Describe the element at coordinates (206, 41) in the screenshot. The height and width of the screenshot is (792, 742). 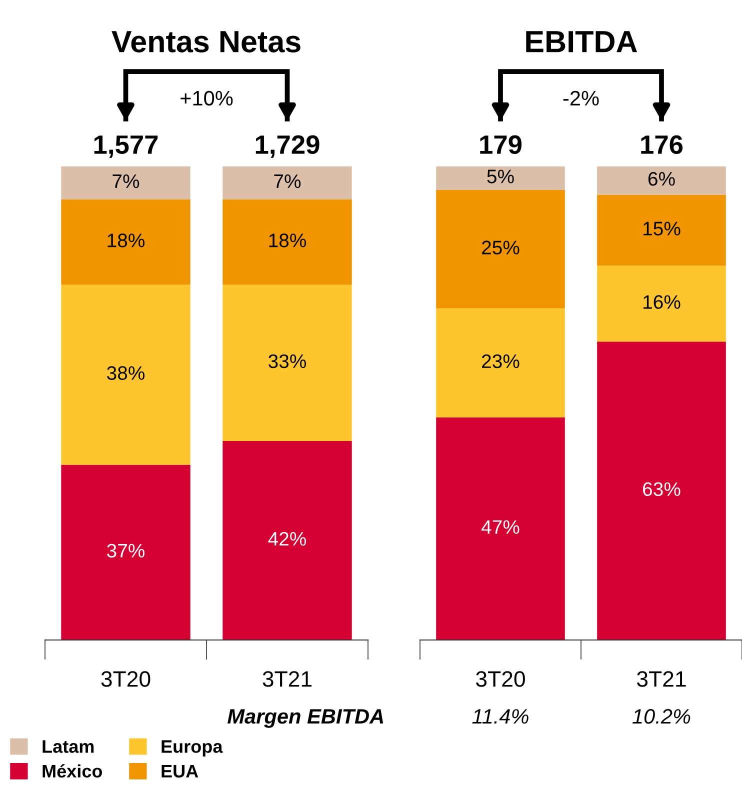
I see `chart-title: Ventas Netas` at that location.